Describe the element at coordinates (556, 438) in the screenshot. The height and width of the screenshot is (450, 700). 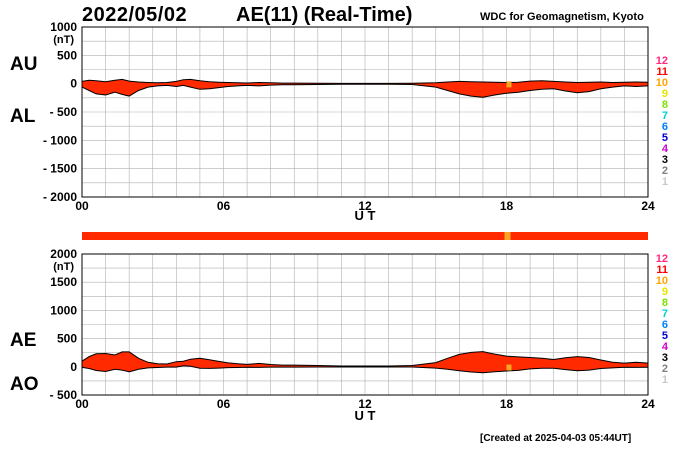
I see `created-timestamp: [Created at 2025-04-03 05:44UT]` at that location.